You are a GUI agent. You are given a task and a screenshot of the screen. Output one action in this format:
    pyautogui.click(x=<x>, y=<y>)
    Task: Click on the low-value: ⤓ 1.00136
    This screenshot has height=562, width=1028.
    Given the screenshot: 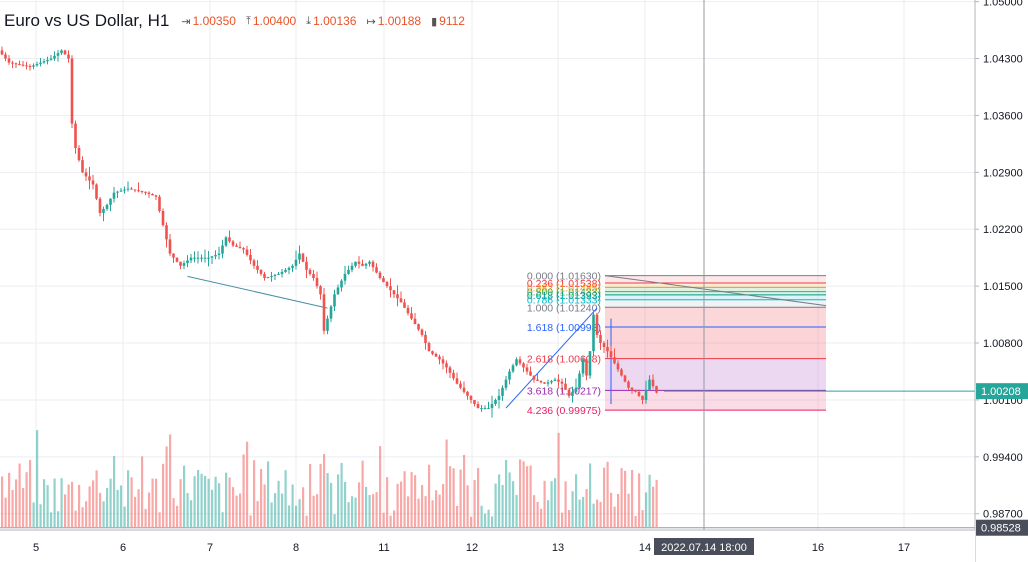 What is the action you would take?
    pyautogui.click(x=331, y=21)
    